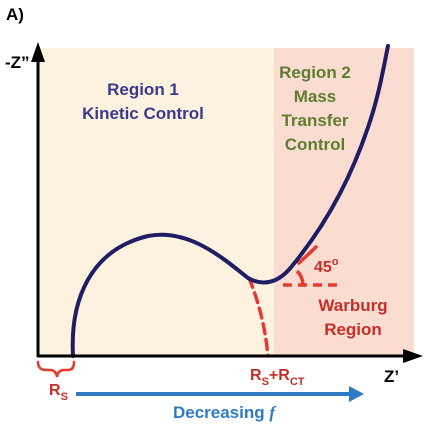  I want to click on semicircle-extrapolation-dashed, so click(258, 317).